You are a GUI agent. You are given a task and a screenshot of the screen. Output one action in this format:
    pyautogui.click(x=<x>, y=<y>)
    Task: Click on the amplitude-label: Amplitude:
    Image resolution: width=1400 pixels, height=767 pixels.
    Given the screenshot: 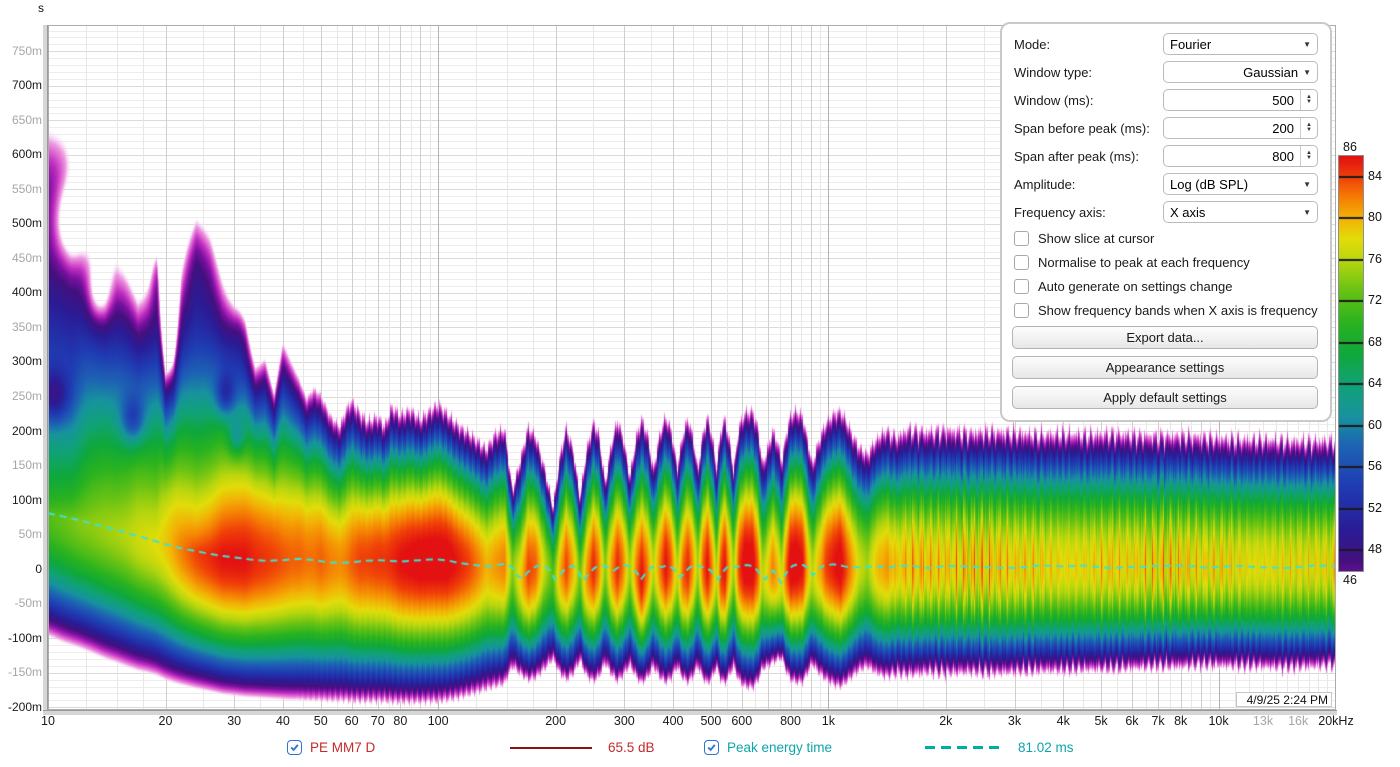 What is the action you would take?
    pyautogui.click(x=1045, y=184)
    